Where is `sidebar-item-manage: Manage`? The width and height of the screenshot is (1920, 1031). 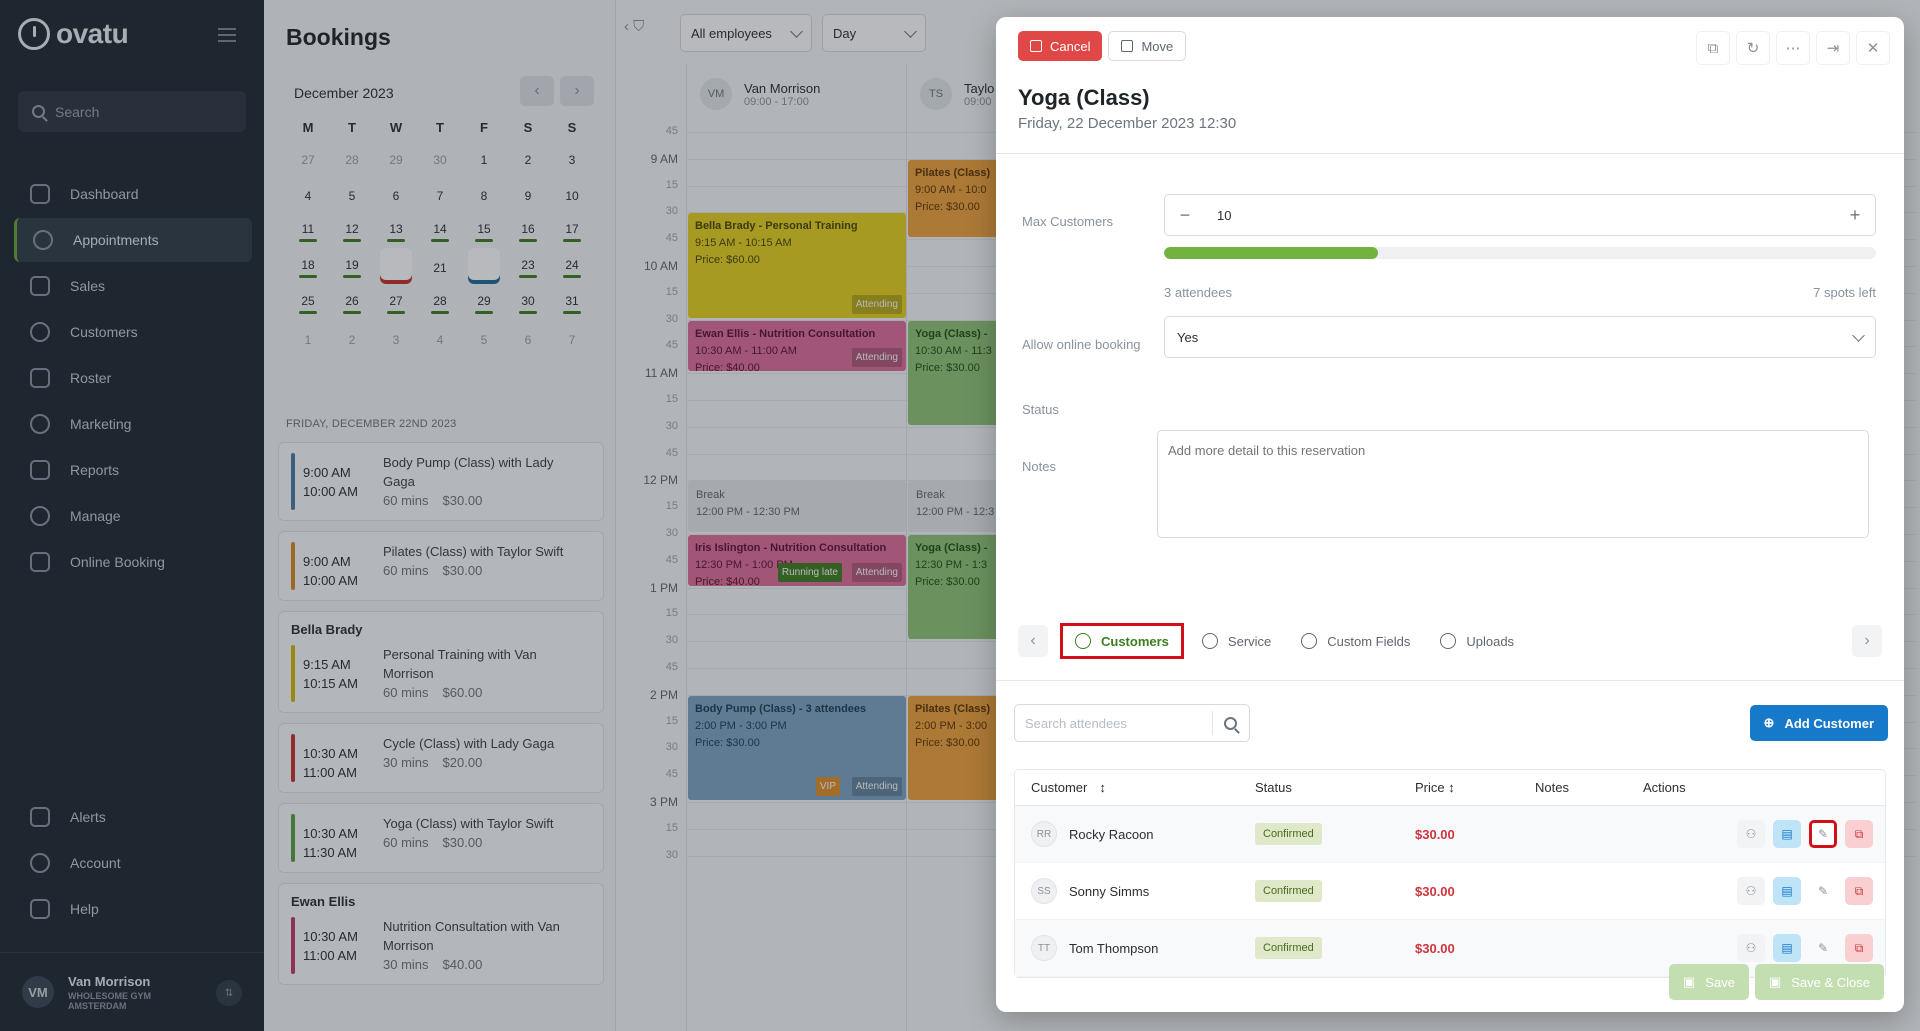
sidebar-item-manage: Manage is located at coordinates (133, 516).